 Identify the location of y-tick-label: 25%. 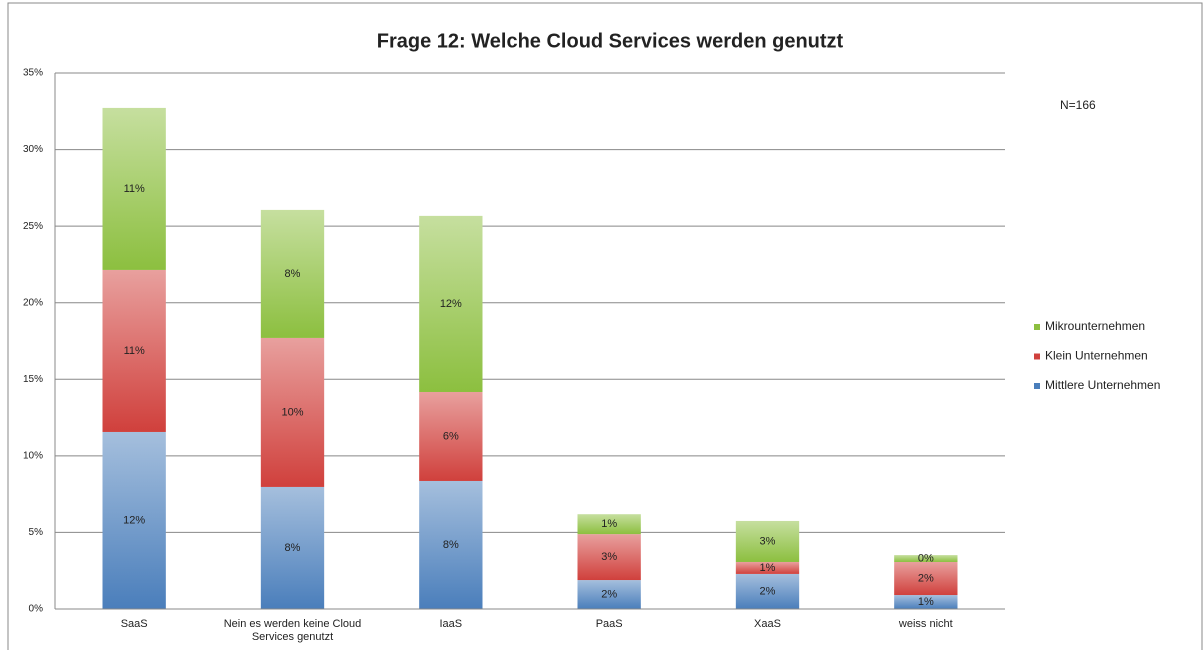
(33, 226).